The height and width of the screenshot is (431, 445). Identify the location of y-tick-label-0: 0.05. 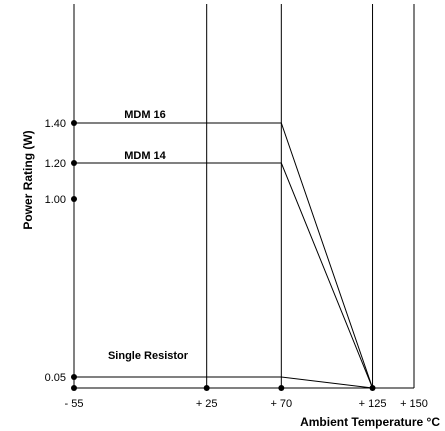
(55, 378).